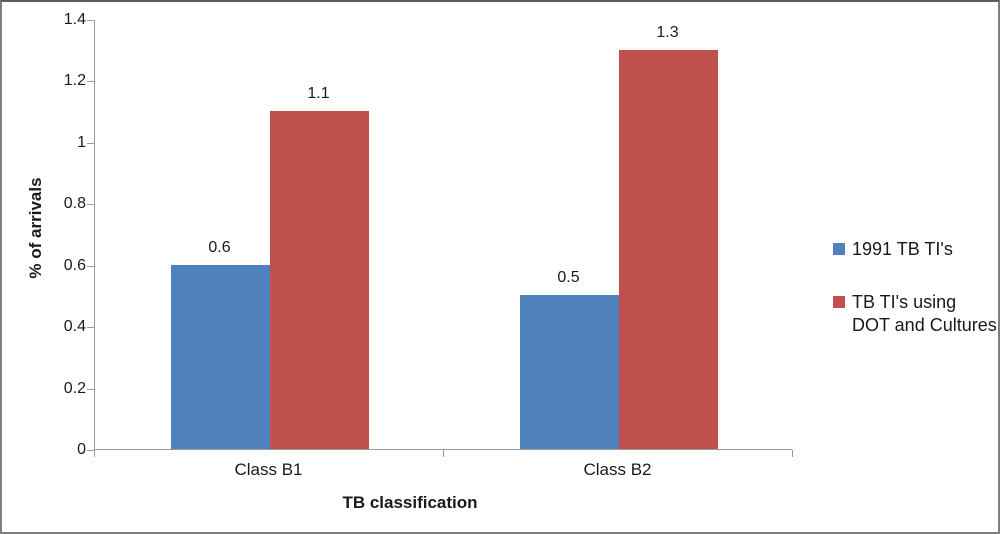 The width and height of the screenshot is (1000, 534). Describe the element at coordinates (319, 280) in the screenshot. I see `bar-tb-ti-s-using-dot-and-cultures-class-b1` at that location.